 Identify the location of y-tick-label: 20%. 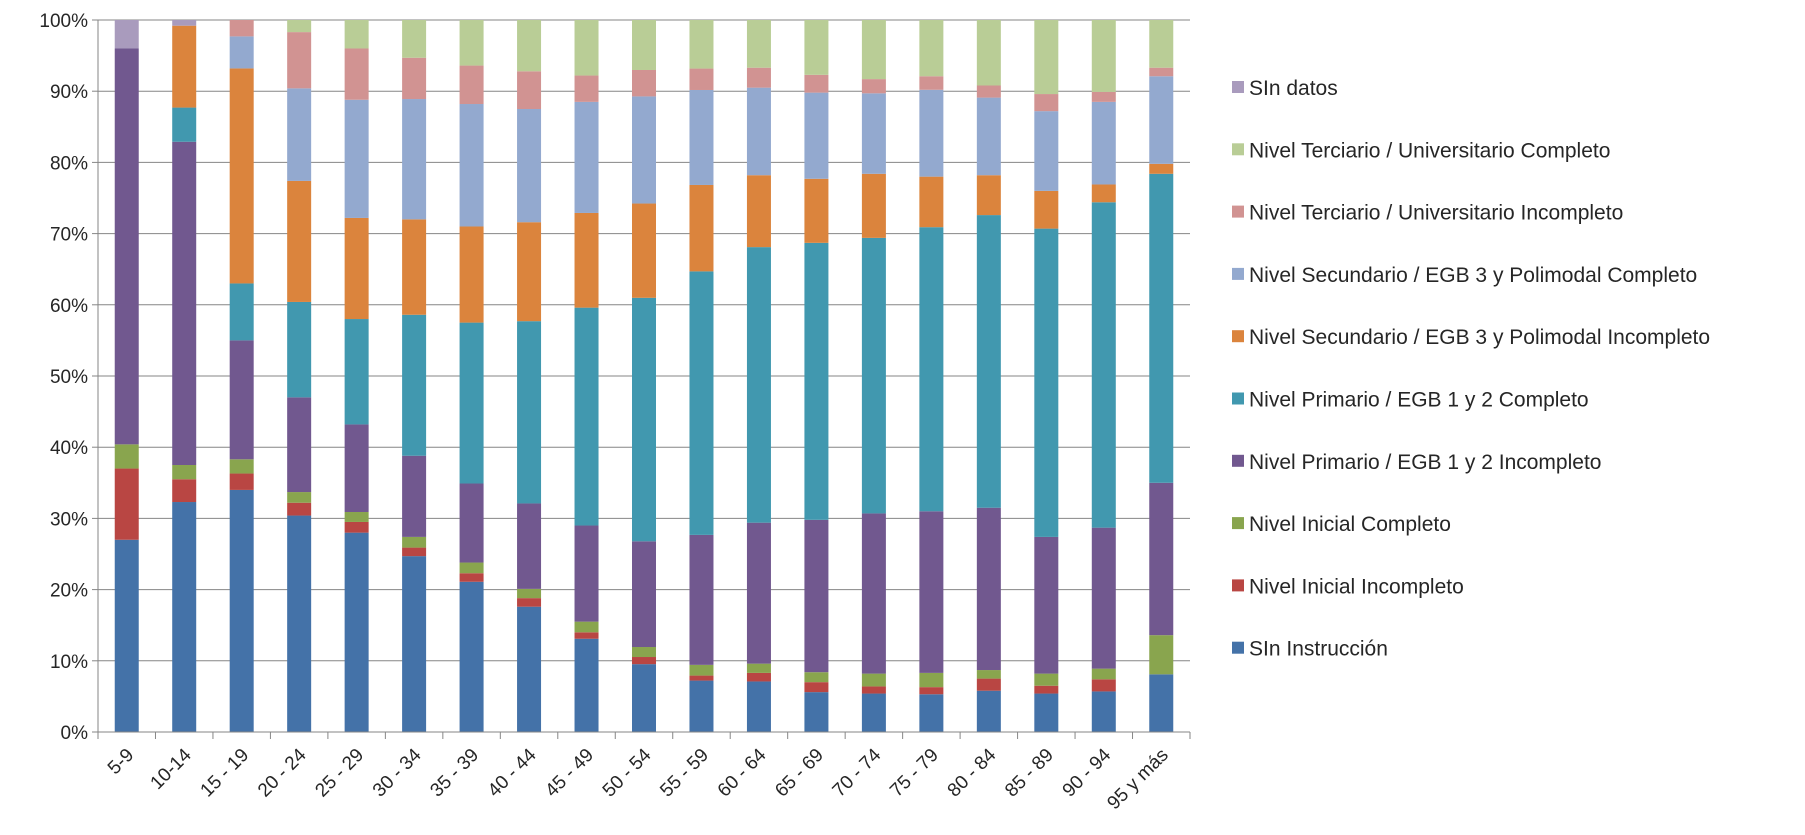
(69, 591).